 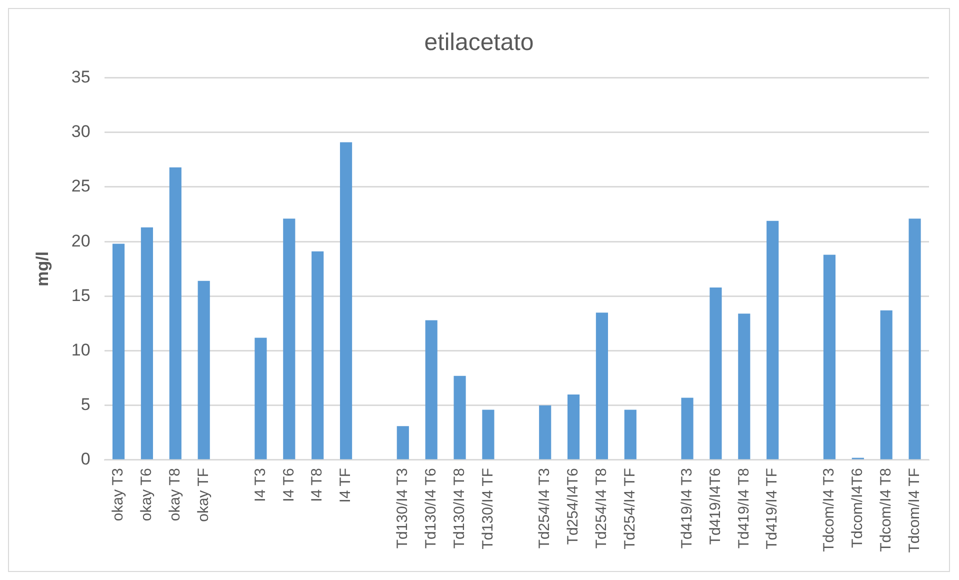 I want to click on x-tick-label: okay TF, so click(x=203, y=495).